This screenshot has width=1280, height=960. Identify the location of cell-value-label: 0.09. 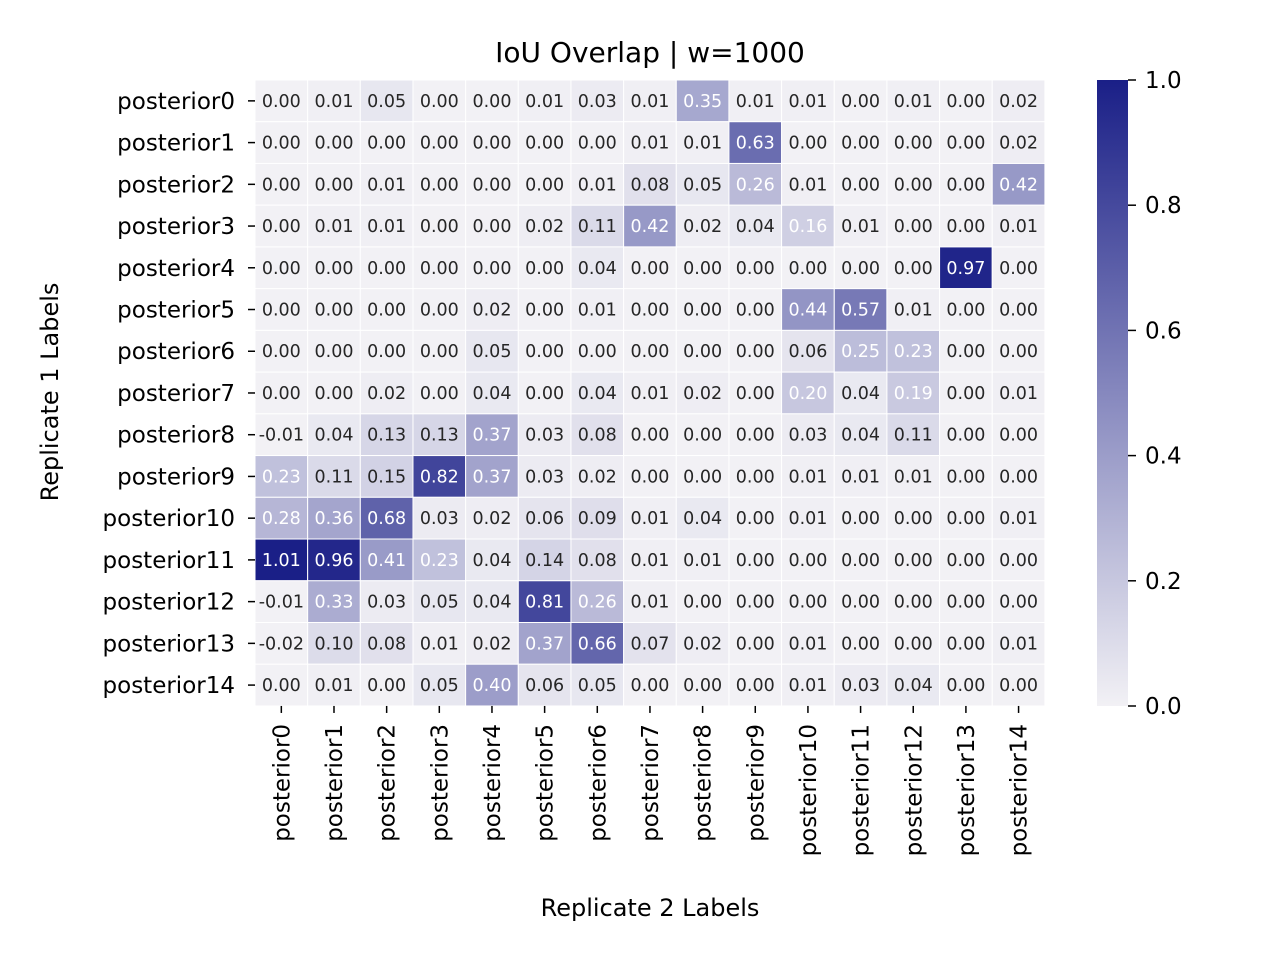
(597, 519).